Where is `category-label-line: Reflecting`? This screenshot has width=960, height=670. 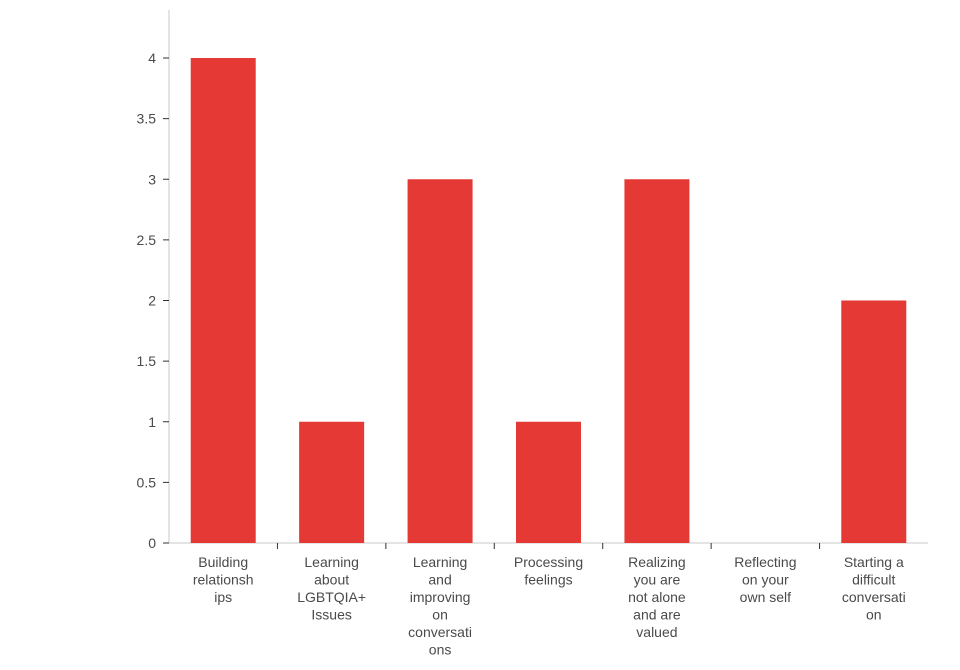
category-label-line: Reflecting is located at coordinates (765, 562).